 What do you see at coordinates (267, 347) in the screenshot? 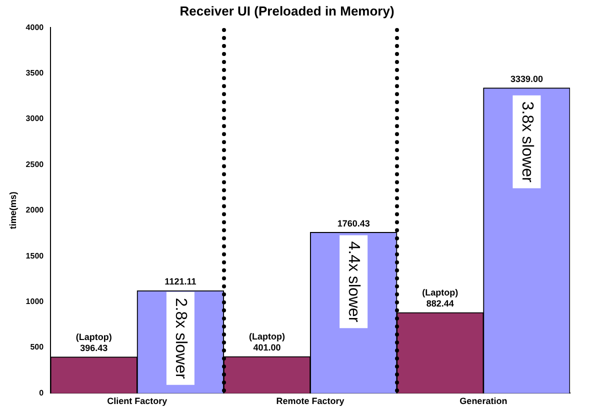
I see `data-label: 401.00` at bounding box center [267, 347].